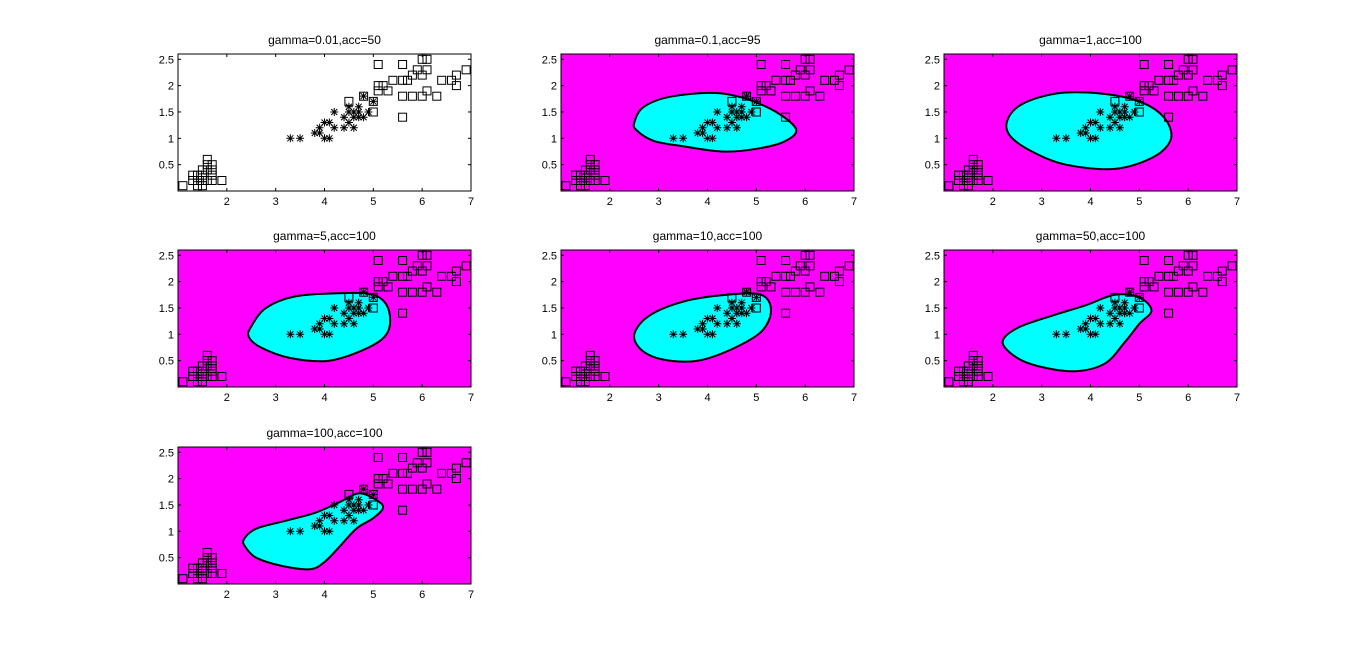 Image resolution: width=1366 pixels, height=657 pixels. Describe the element at coordinates (324, 236) in the screenshot. I see `subplot-title: gamma=5,acc=100` at that location.